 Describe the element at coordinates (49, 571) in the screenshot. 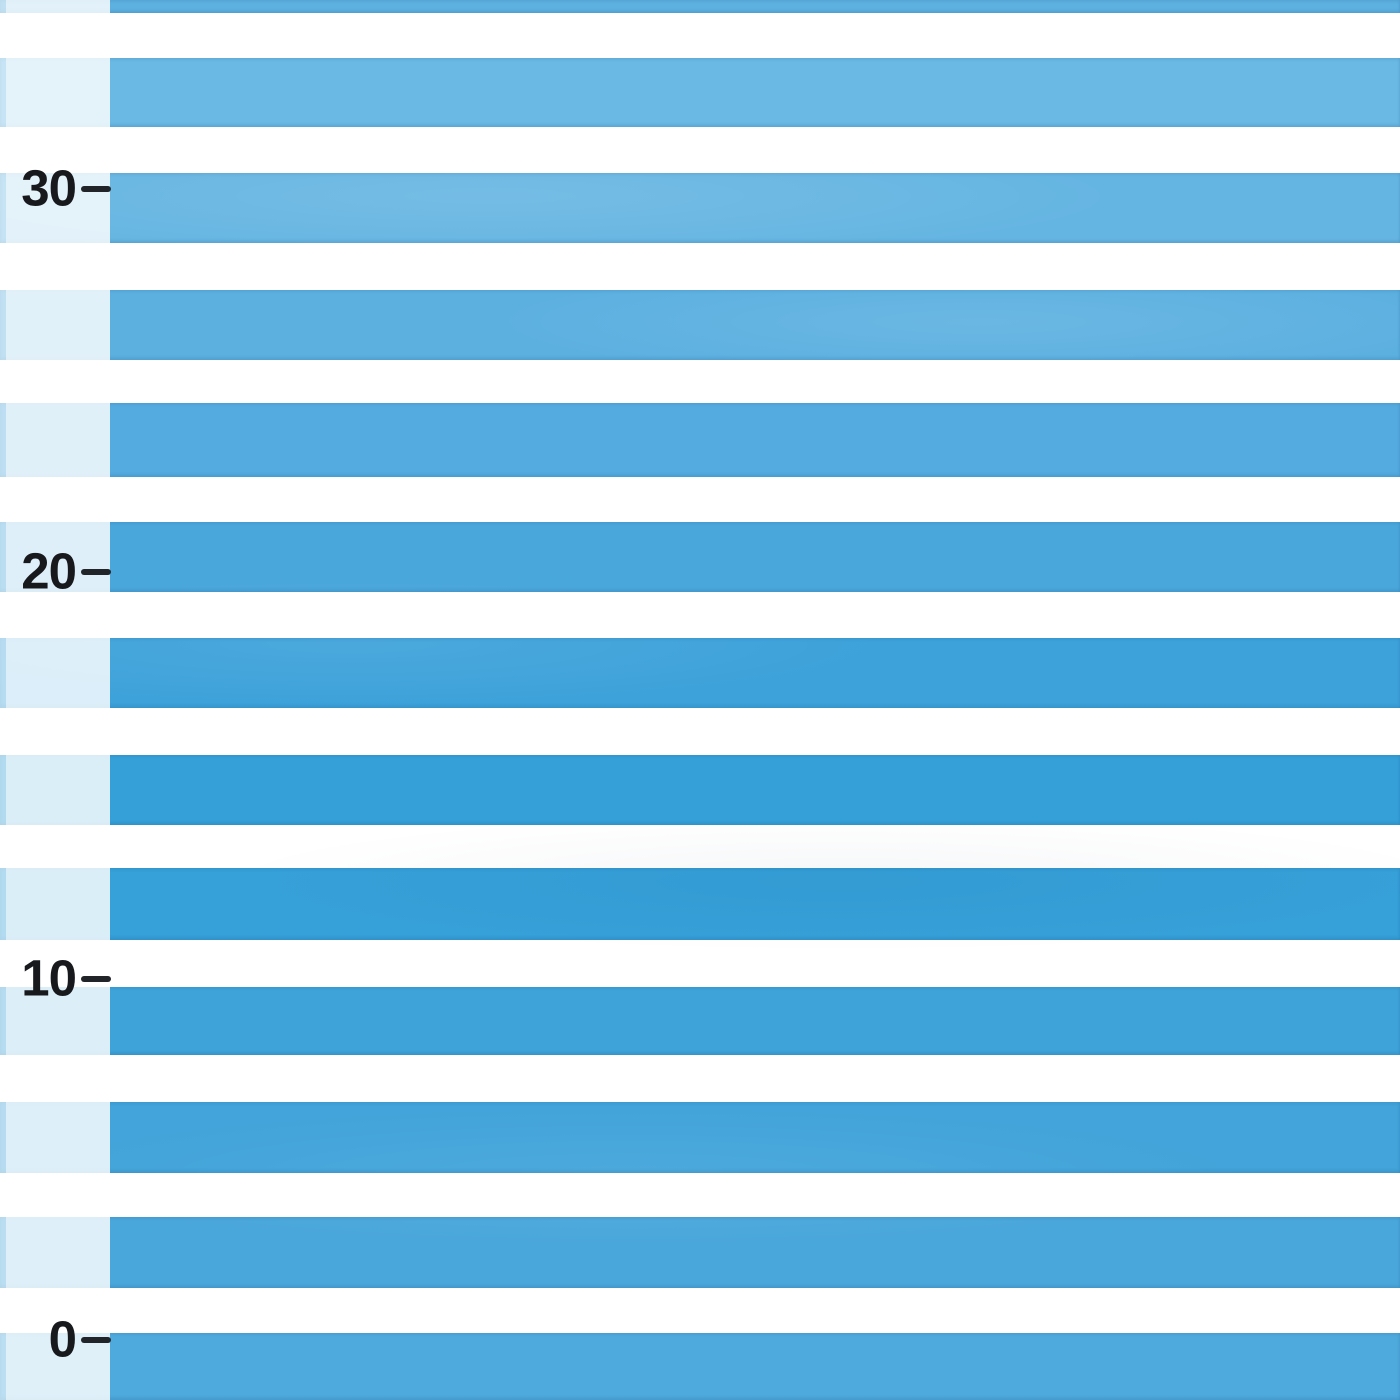

I see `y-tick-label: 20` at that location.